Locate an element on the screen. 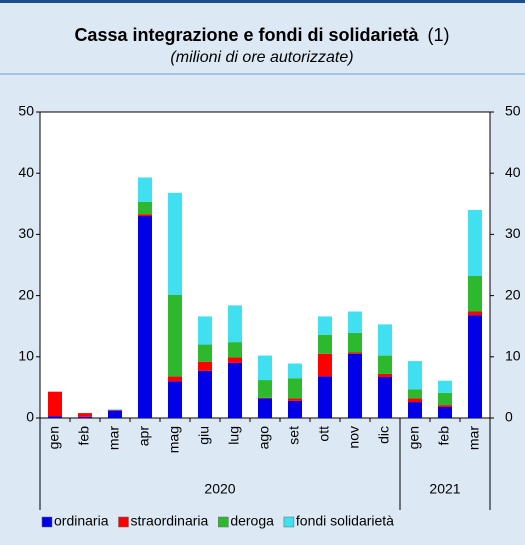 Image resolution: width=525 pixels, height=545 pixels. x-tick-label: ago is located at coordinates (264, 438).